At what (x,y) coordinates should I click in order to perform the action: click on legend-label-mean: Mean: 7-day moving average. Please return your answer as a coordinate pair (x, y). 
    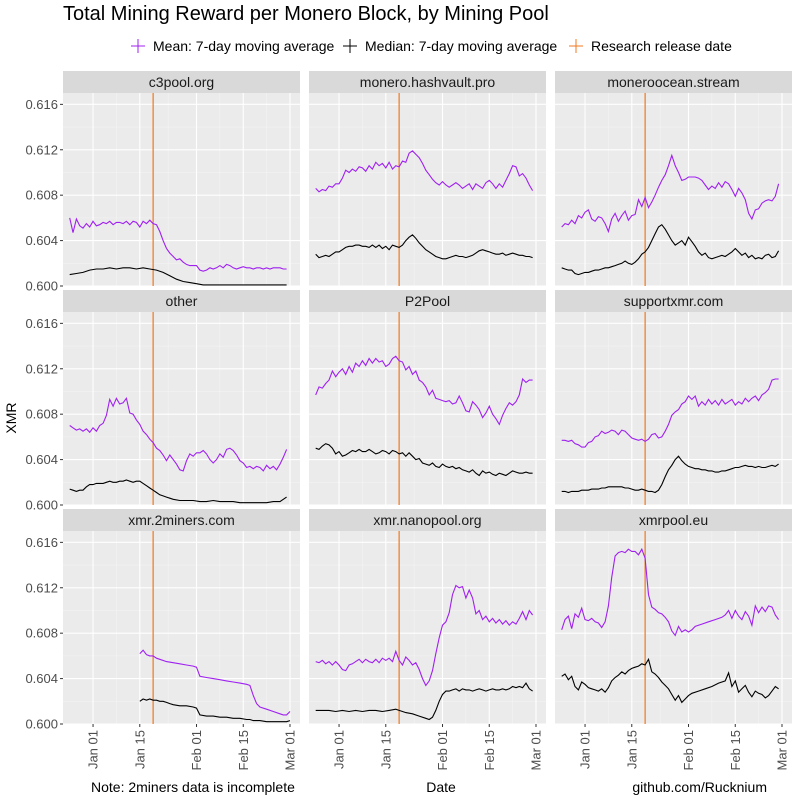
    Looking at the image, I should click on (244, 46).